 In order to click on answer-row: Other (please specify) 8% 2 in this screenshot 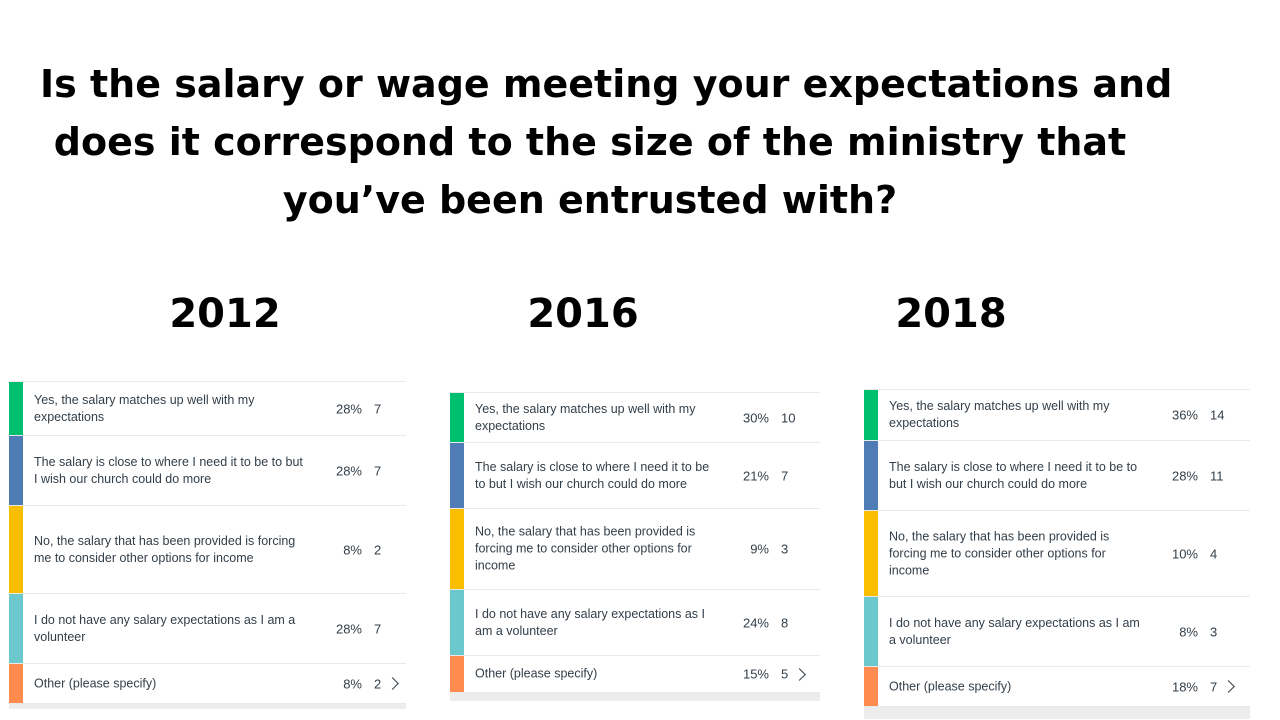, I will do `click(207, 684)`.